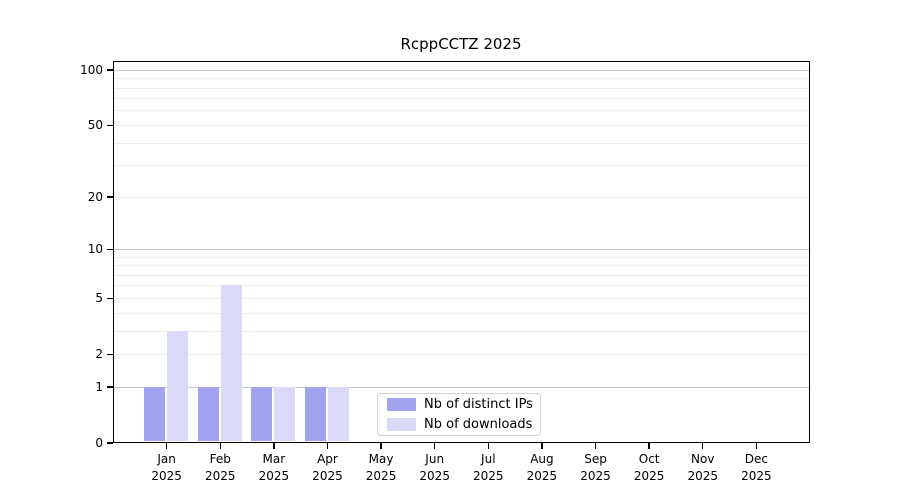  I want to click on legend-entry-distinct-ips: Nb of distinct IPs, so click(460, 404).